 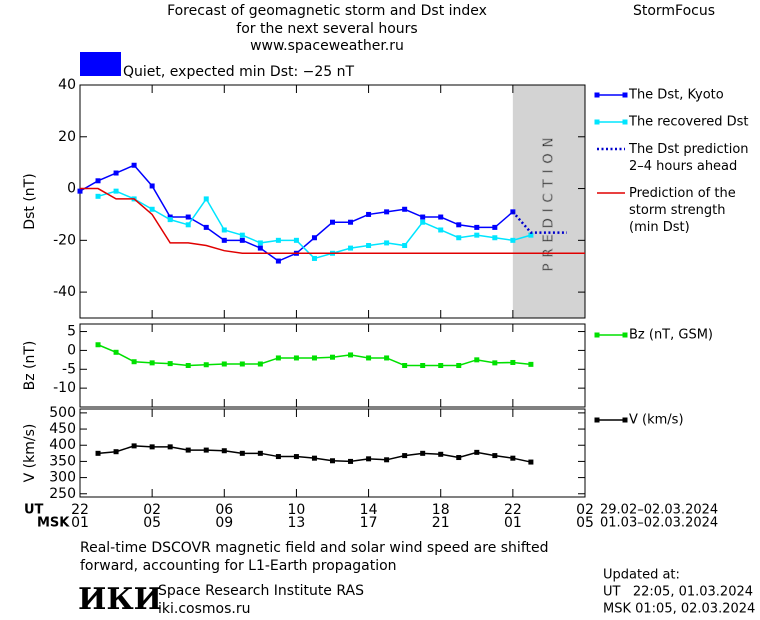 What do you see at coordinates (67, 85) in the screenshot?
I see `y-tick-label: 40` at bounding box center [67, 85].